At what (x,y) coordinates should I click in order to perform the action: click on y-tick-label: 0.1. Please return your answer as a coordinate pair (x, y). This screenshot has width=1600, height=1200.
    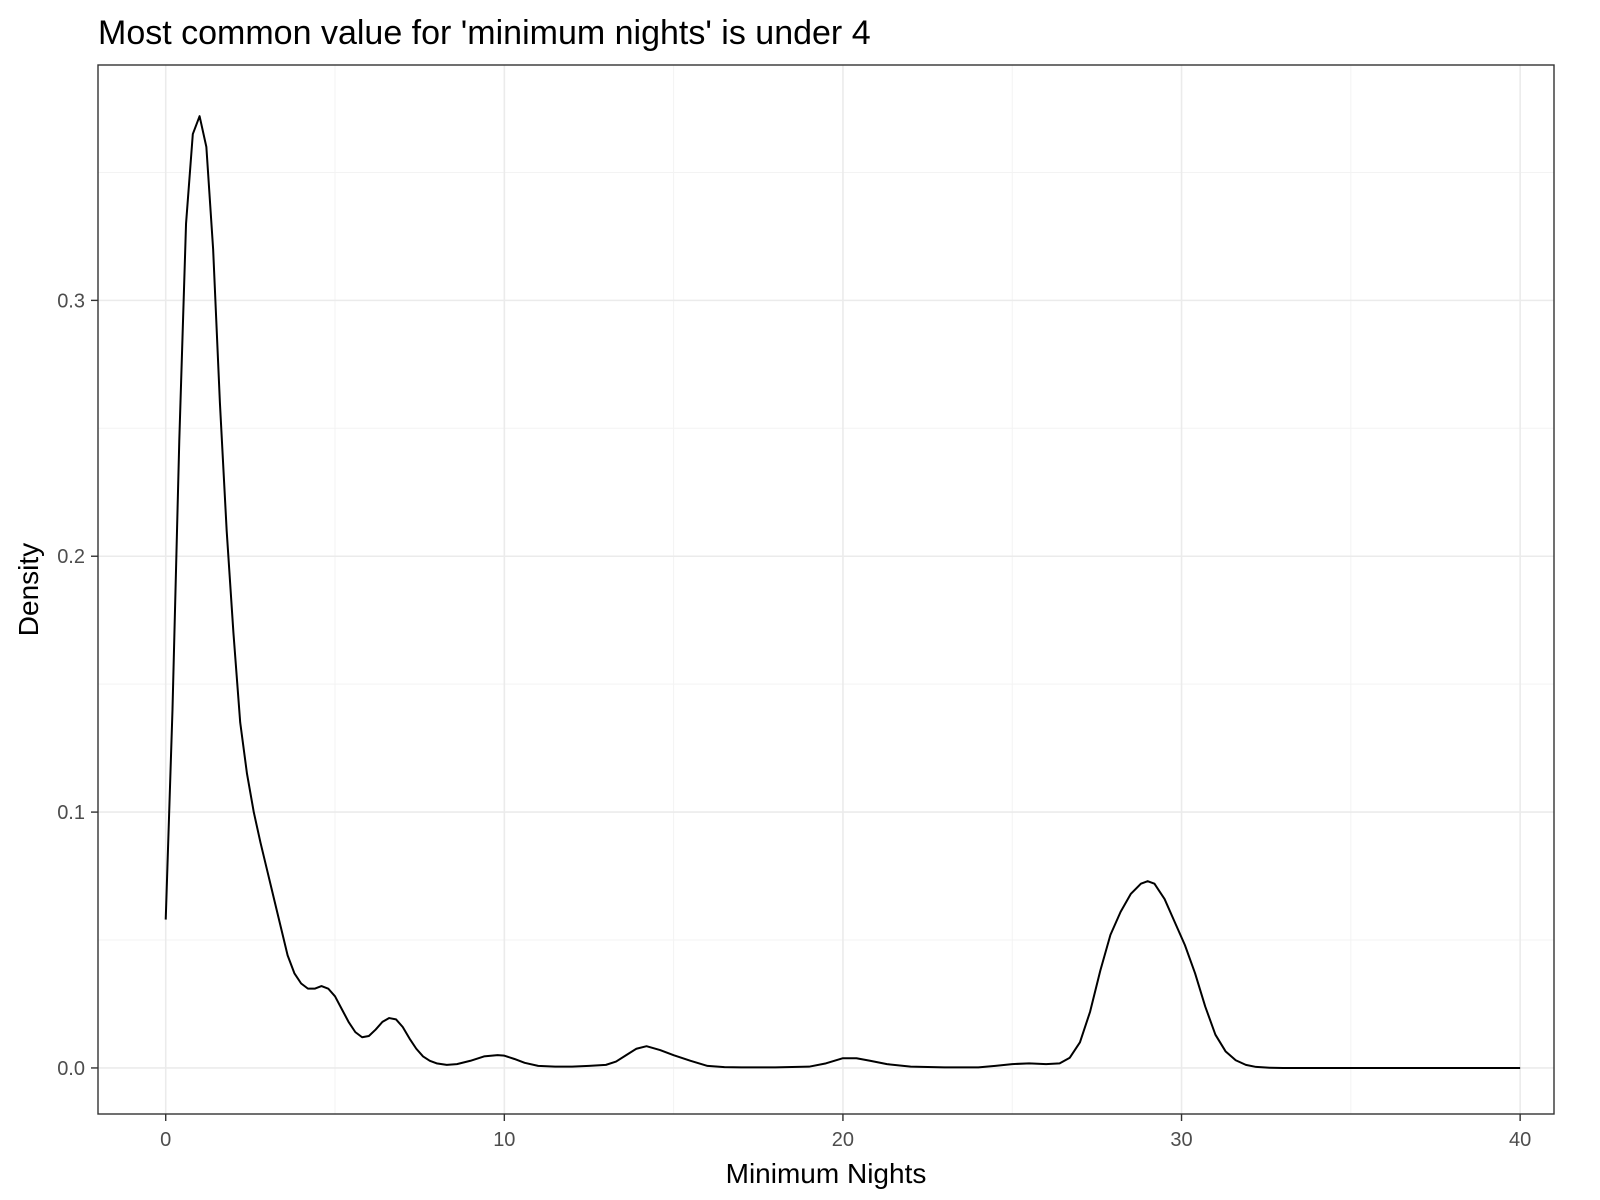
    Looking at the image, I should click on (71, 813).